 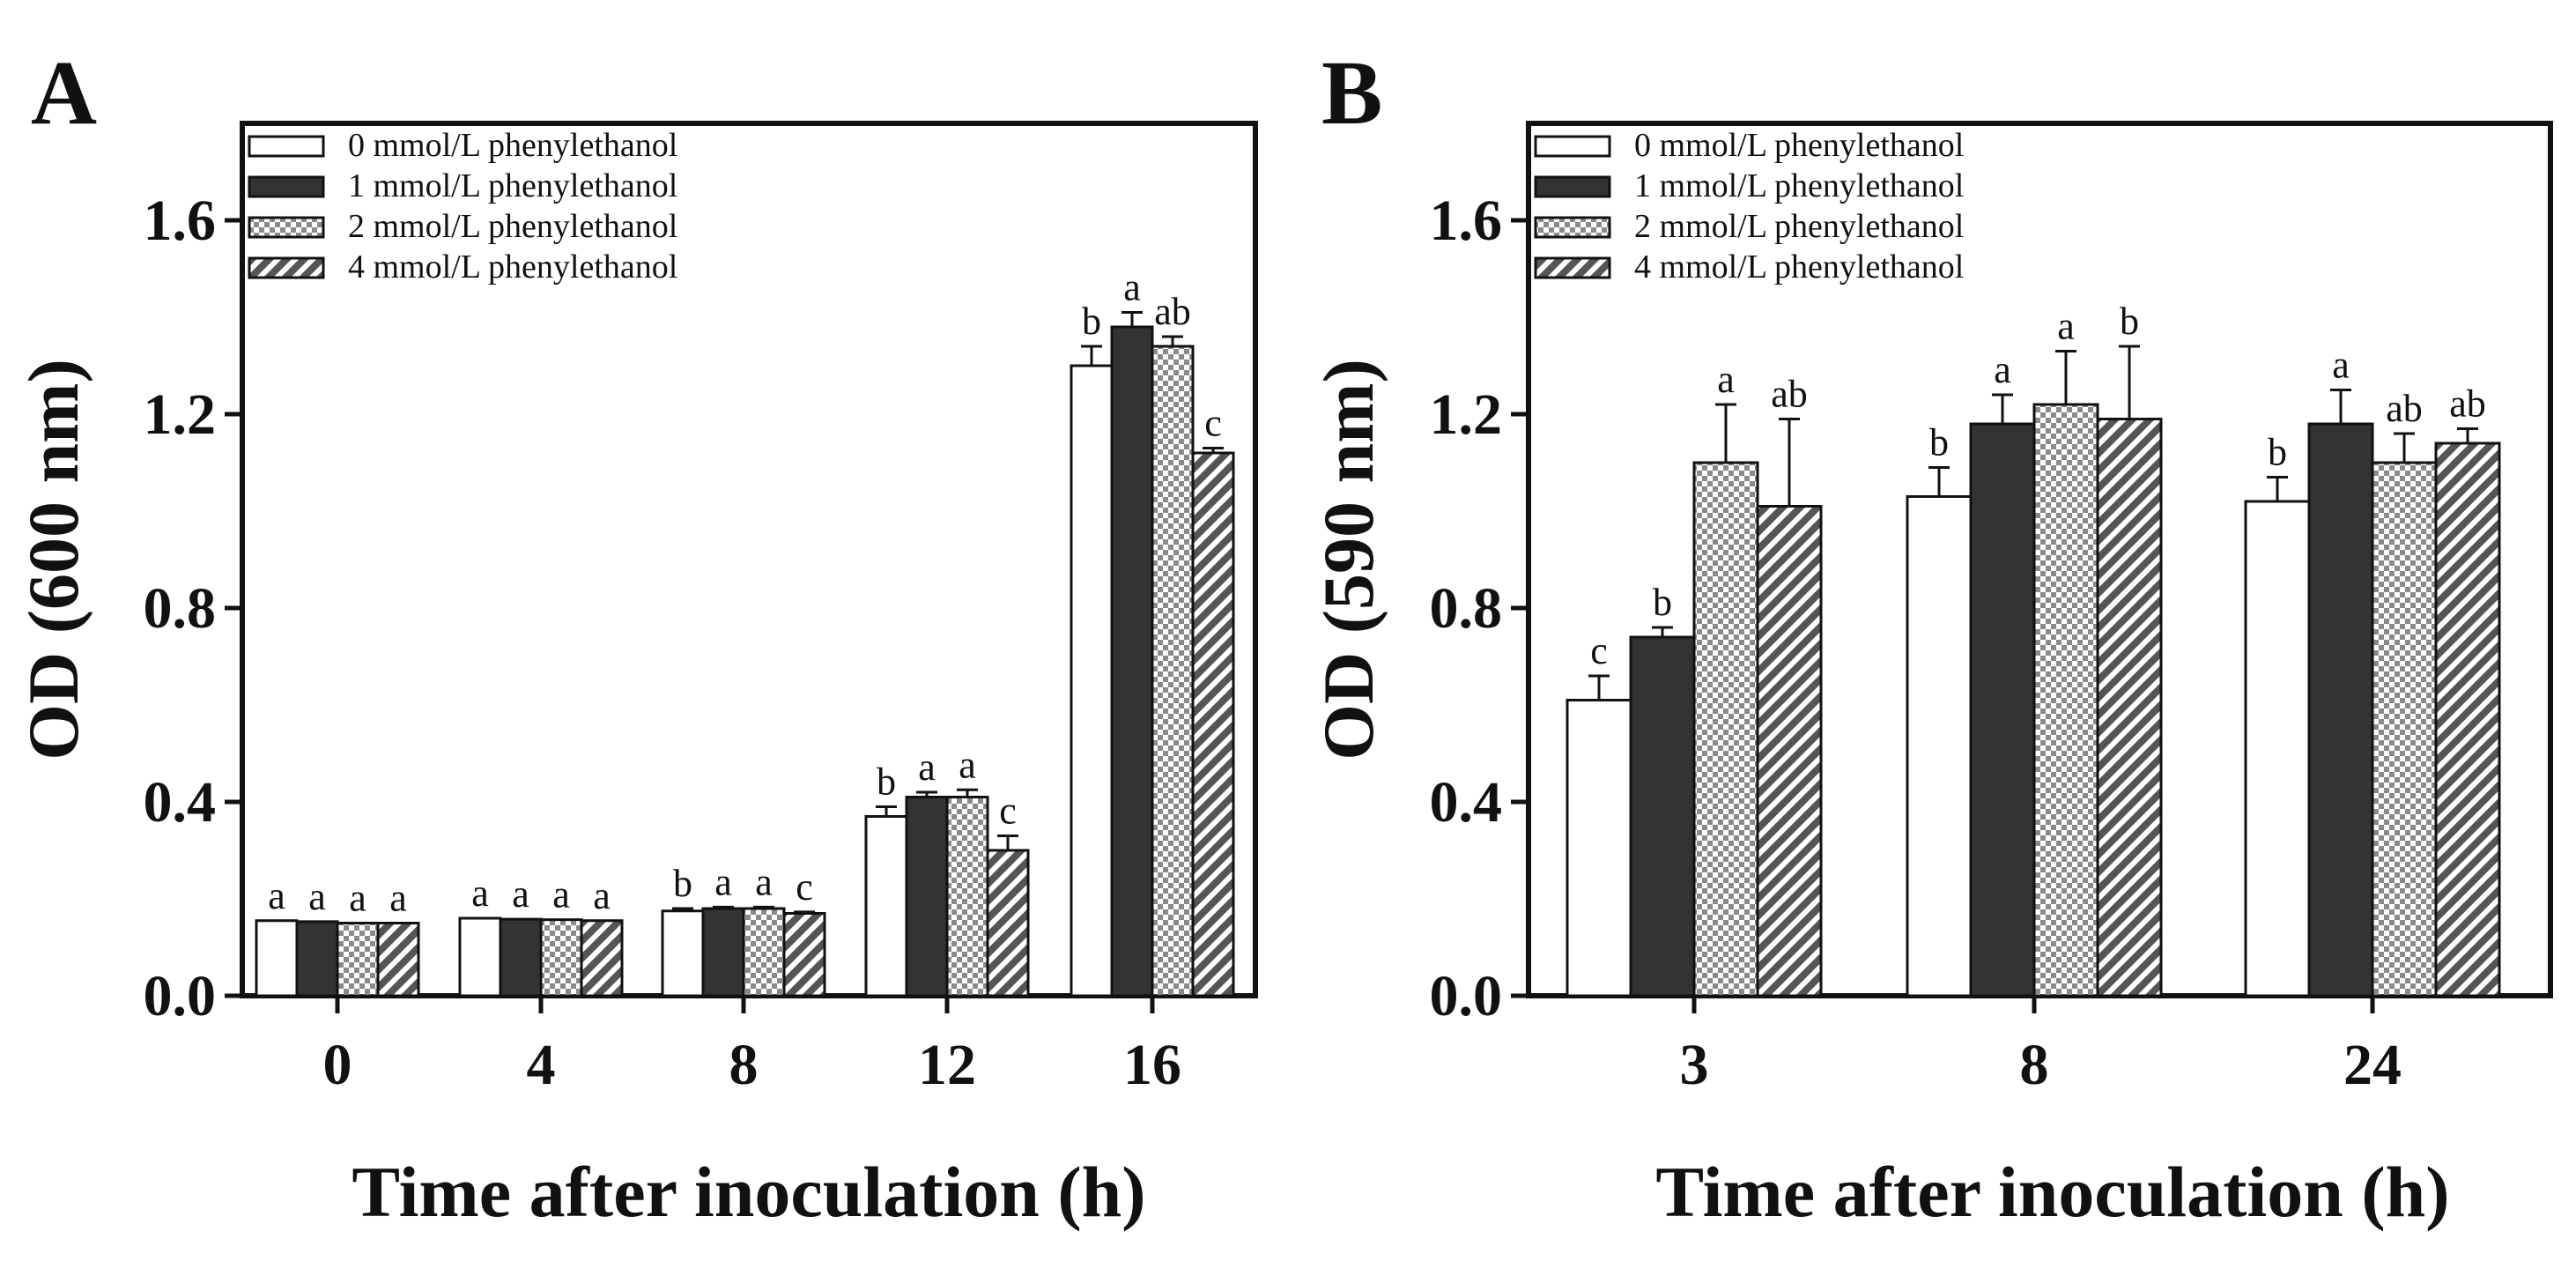 I want to click on bar-b-3-s2, so click(x=1725, y=729).